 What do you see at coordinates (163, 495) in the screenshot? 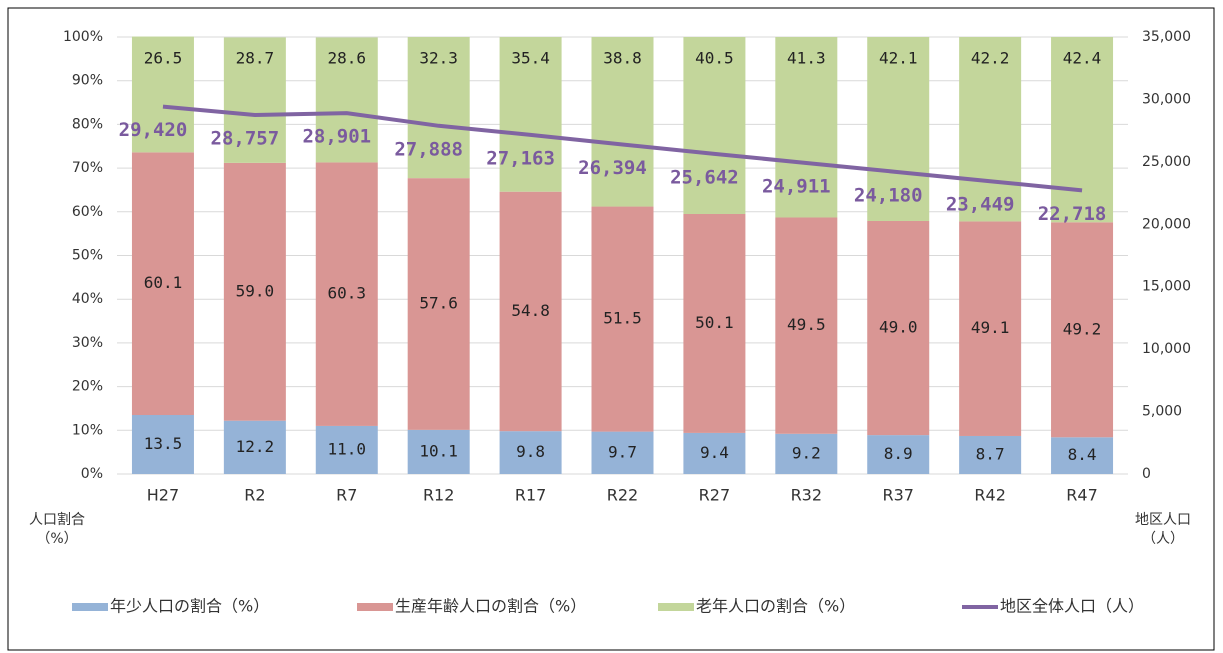
I see `x-tick-label: H27` at bounding box center [163, 495].